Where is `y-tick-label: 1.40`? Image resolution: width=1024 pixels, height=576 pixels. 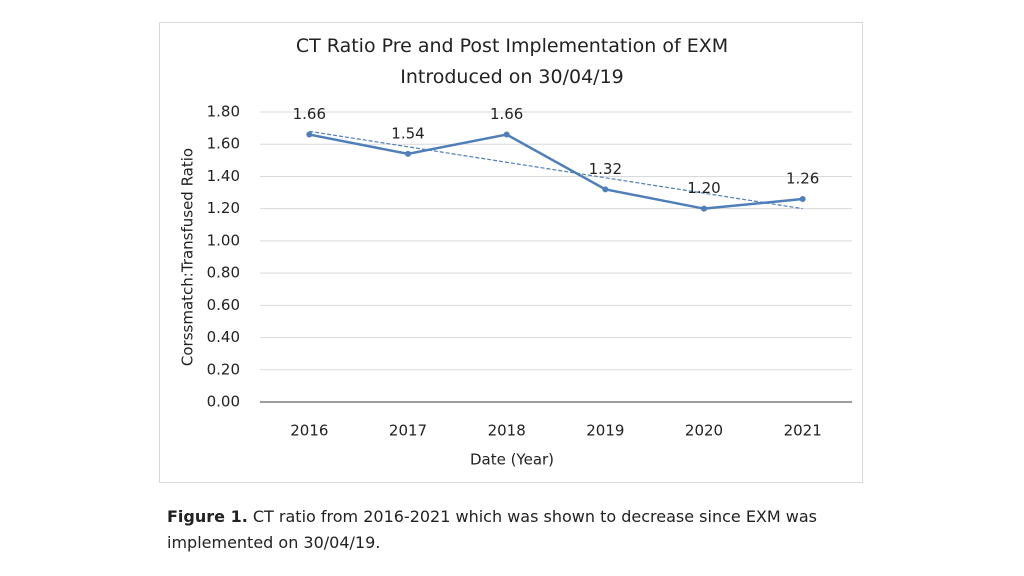 y-tick-label: 1.40 is located at coordinates (223, 176).